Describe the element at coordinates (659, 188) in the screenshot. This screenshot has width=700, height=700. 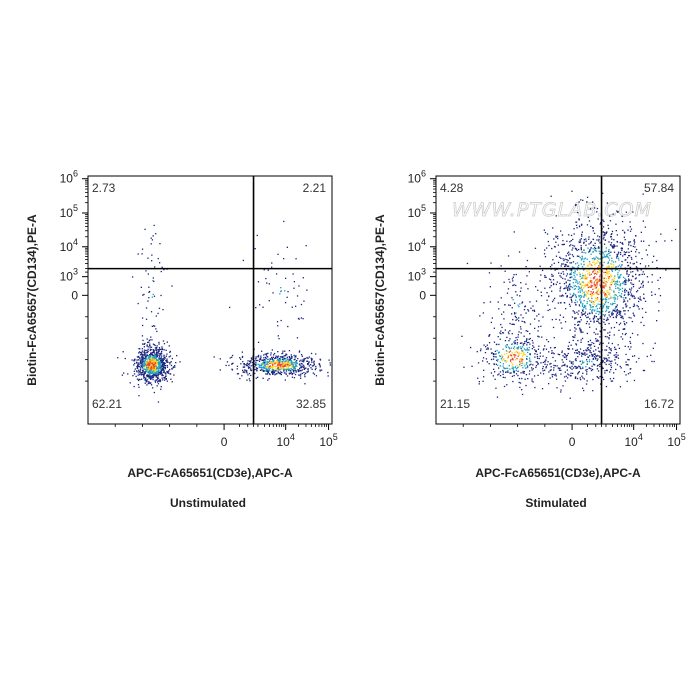
I see `quadrant-upper-right-percent: 57.84` at that location.